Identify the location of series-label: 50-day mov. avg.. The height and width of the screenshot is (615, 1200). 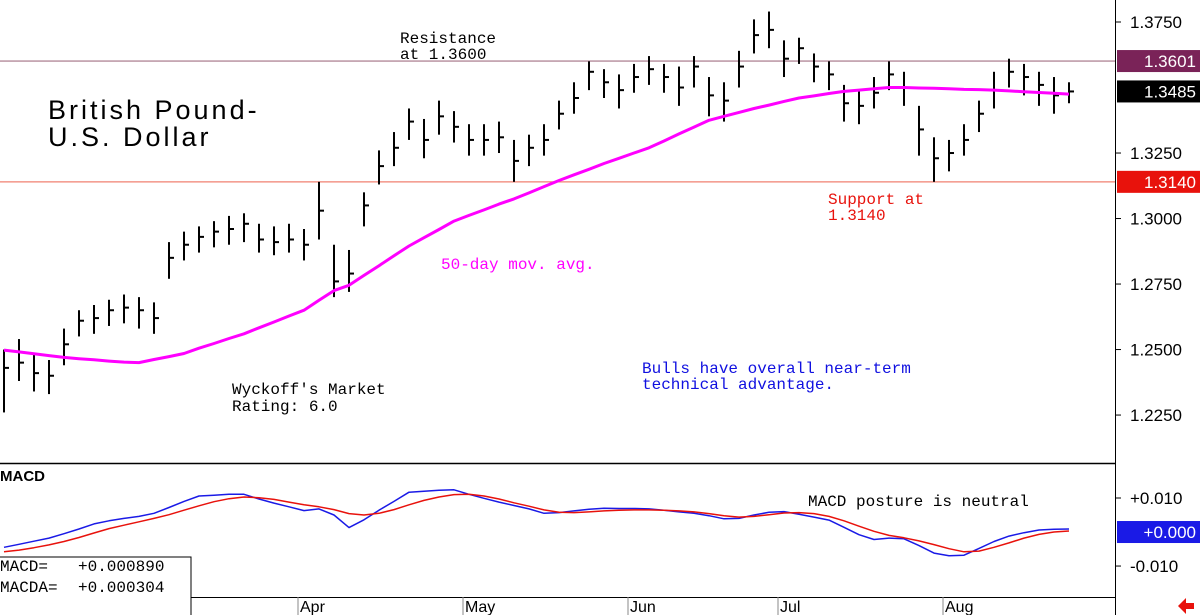
(518, 265).